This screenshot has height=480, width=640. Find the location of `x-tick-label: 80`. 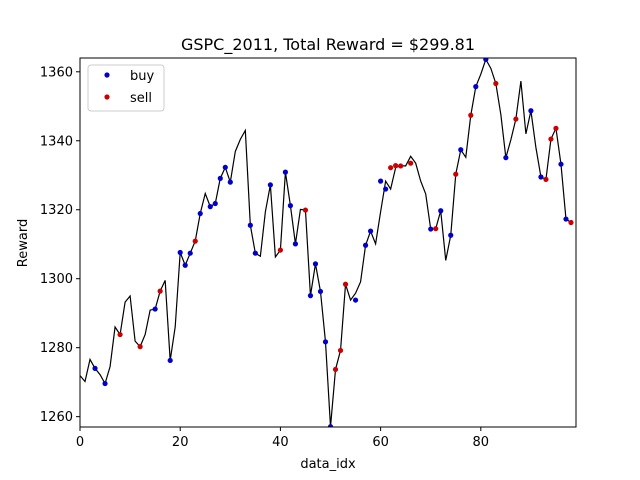

x-tick-label: 80 is located at coordinates (481, 442).